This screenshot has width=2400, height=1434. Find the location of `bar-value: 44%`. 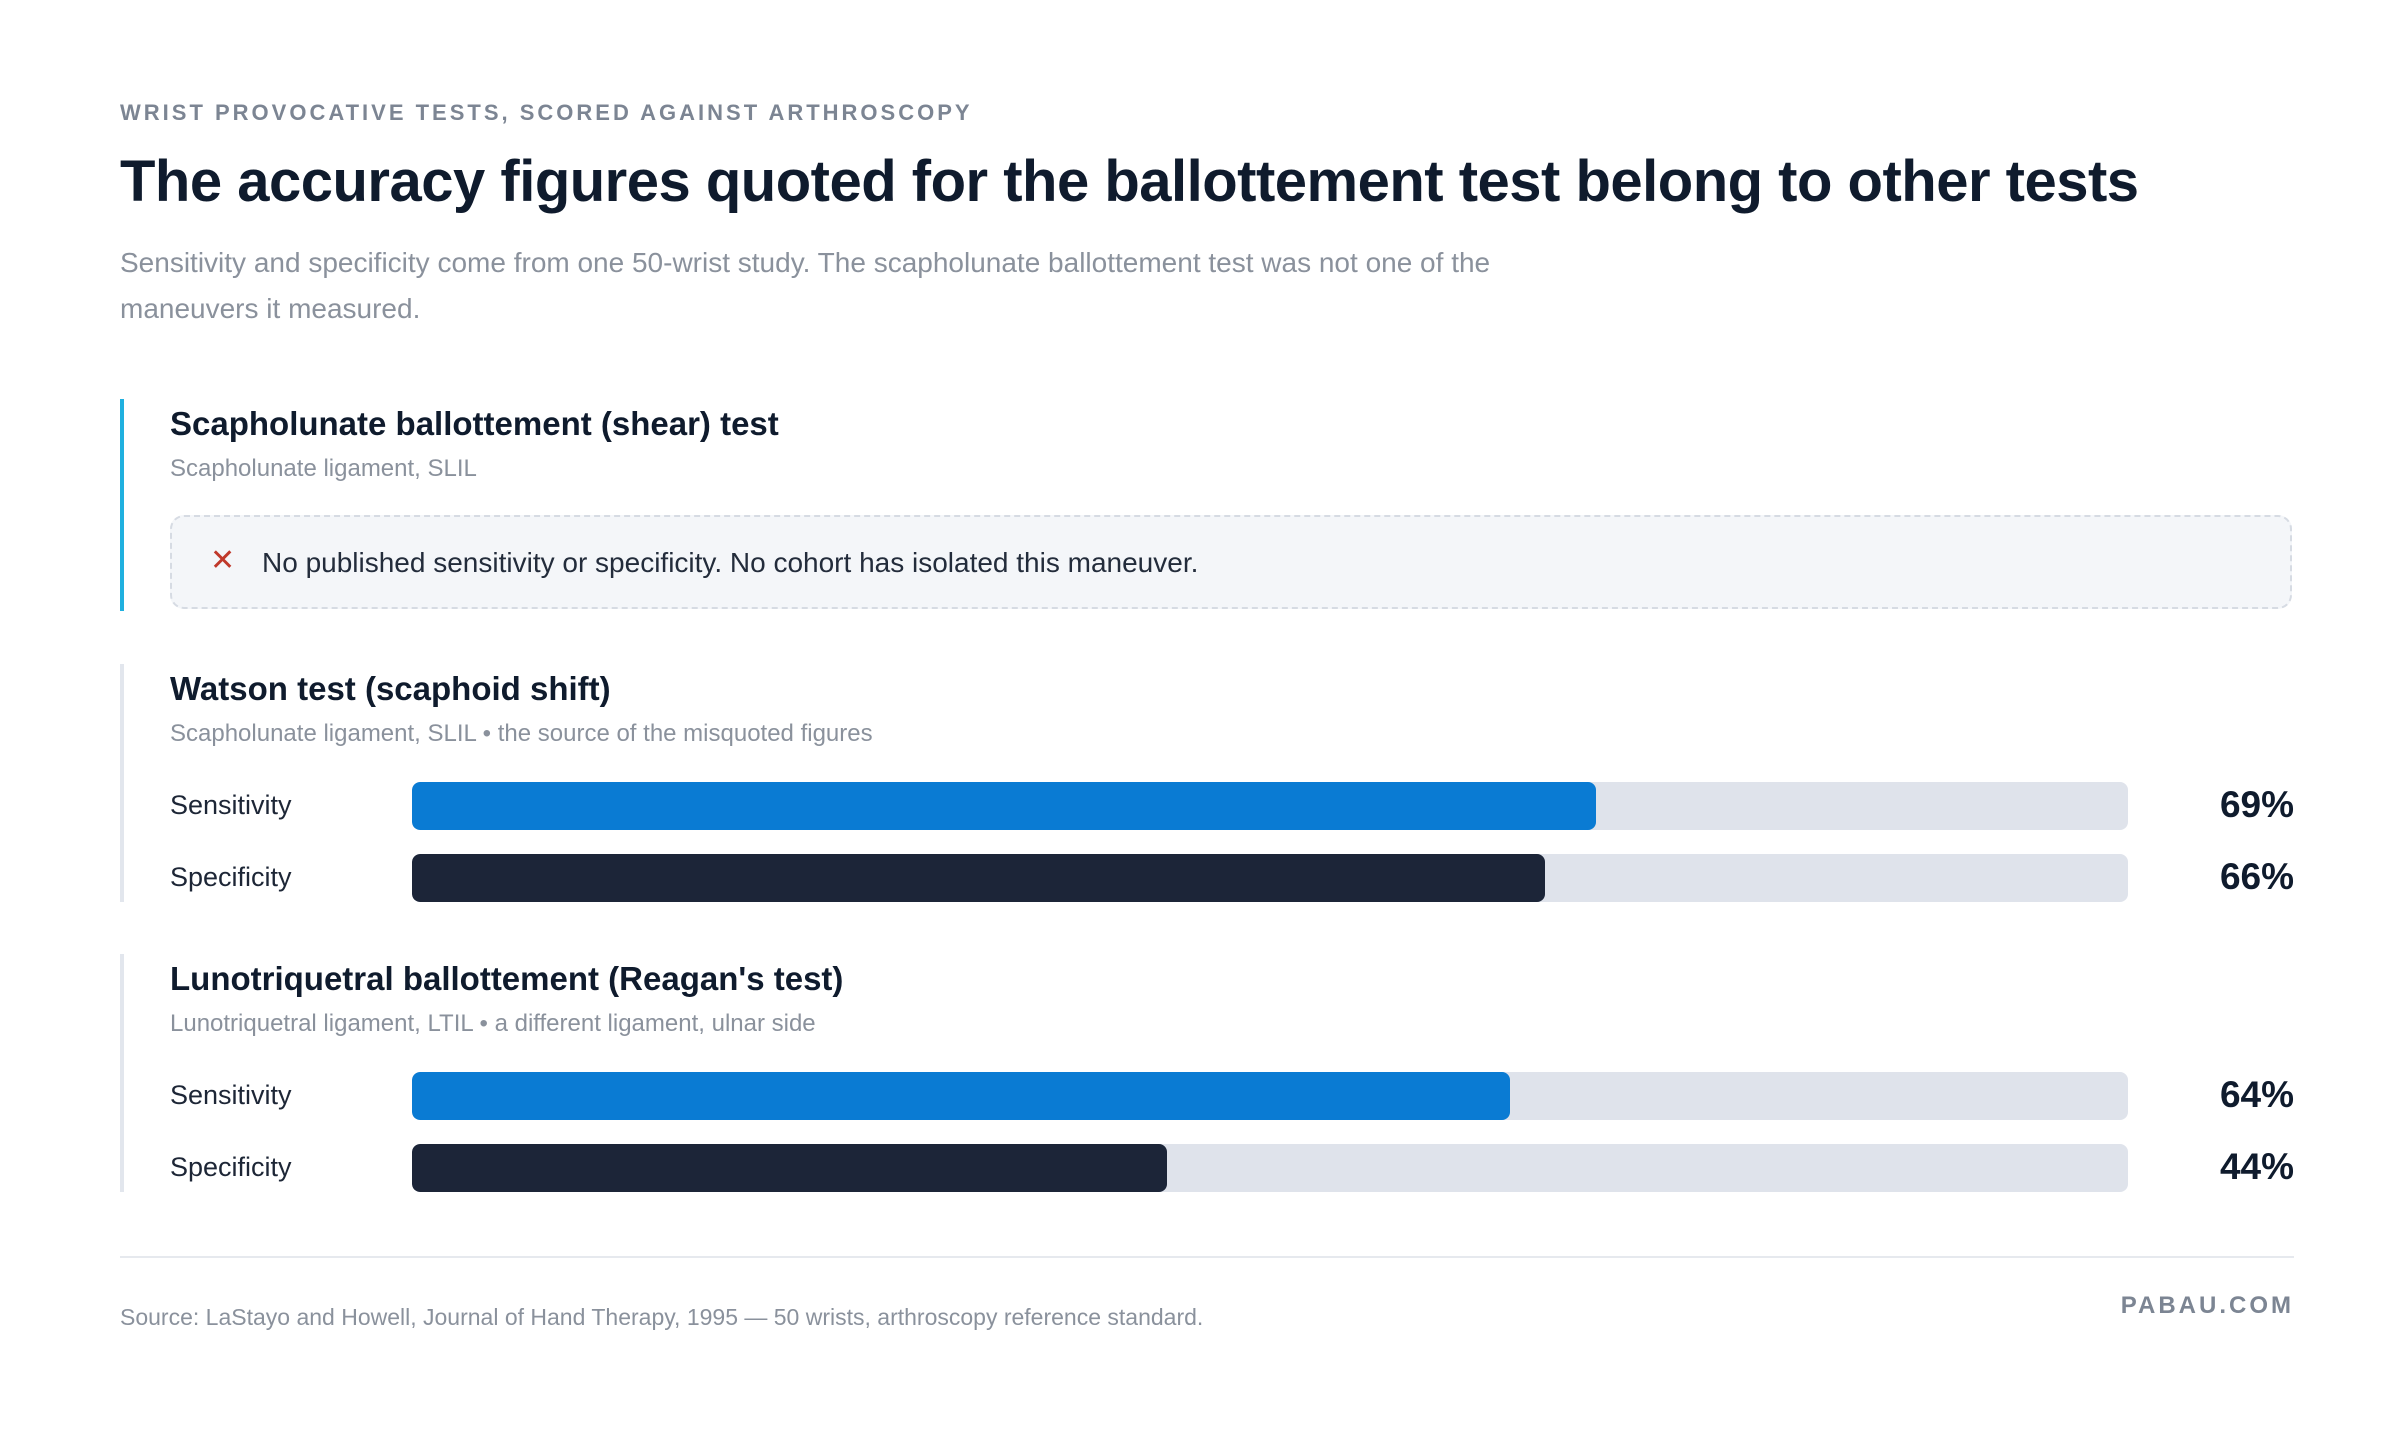

bar-value: 44% is located at coordinates (2256, 1166).